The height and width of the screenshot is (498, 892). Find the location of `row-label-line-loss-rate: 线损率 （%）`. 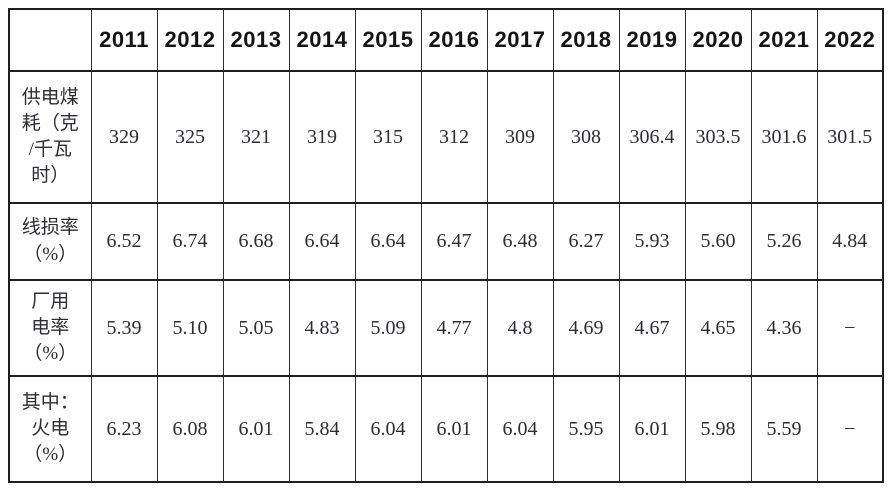

row-label-line-loss-rate: 线损率 （%） is located at coordinates (50, 241).